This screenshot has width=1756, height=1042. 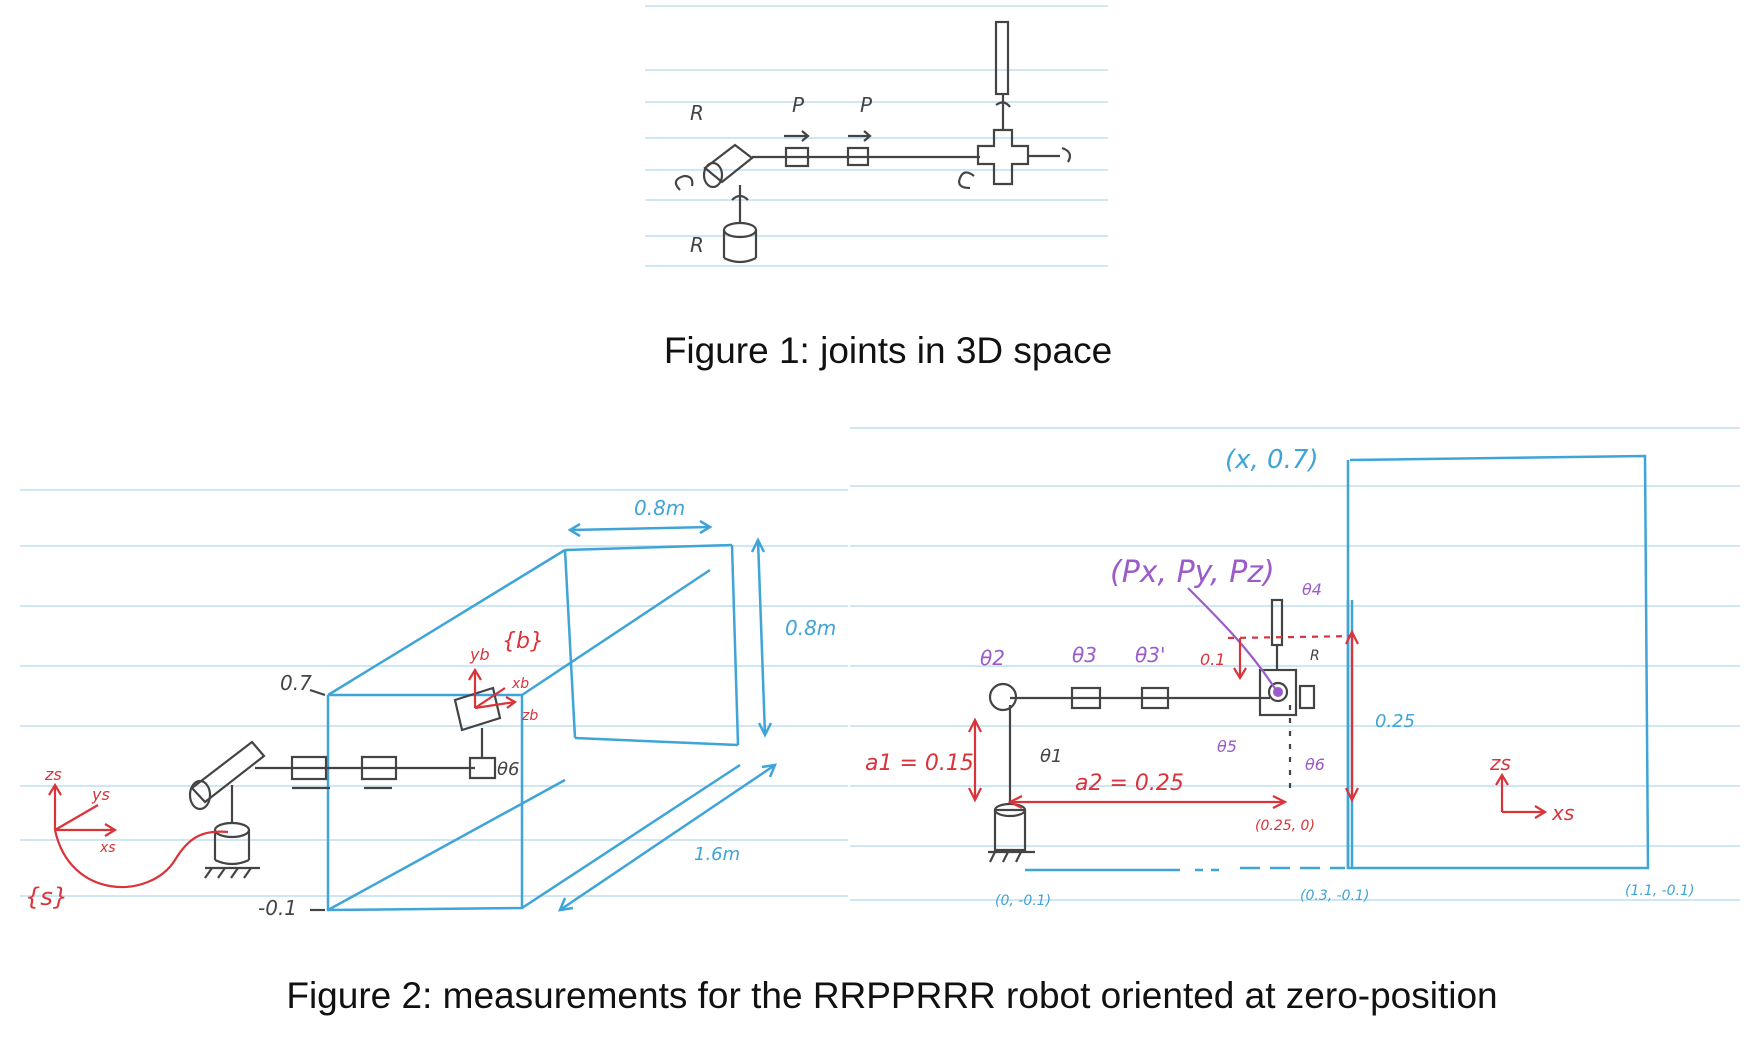 I want to click on dimension-depth-arrow, so click(x=667, y=837).